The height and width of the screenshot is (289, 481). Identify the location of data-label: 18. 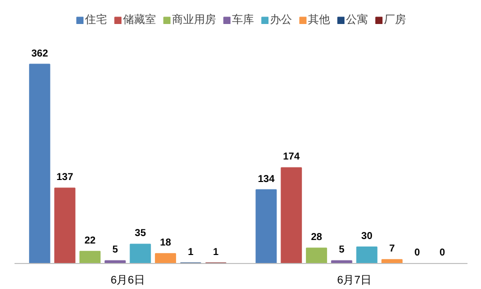
(166, 243).